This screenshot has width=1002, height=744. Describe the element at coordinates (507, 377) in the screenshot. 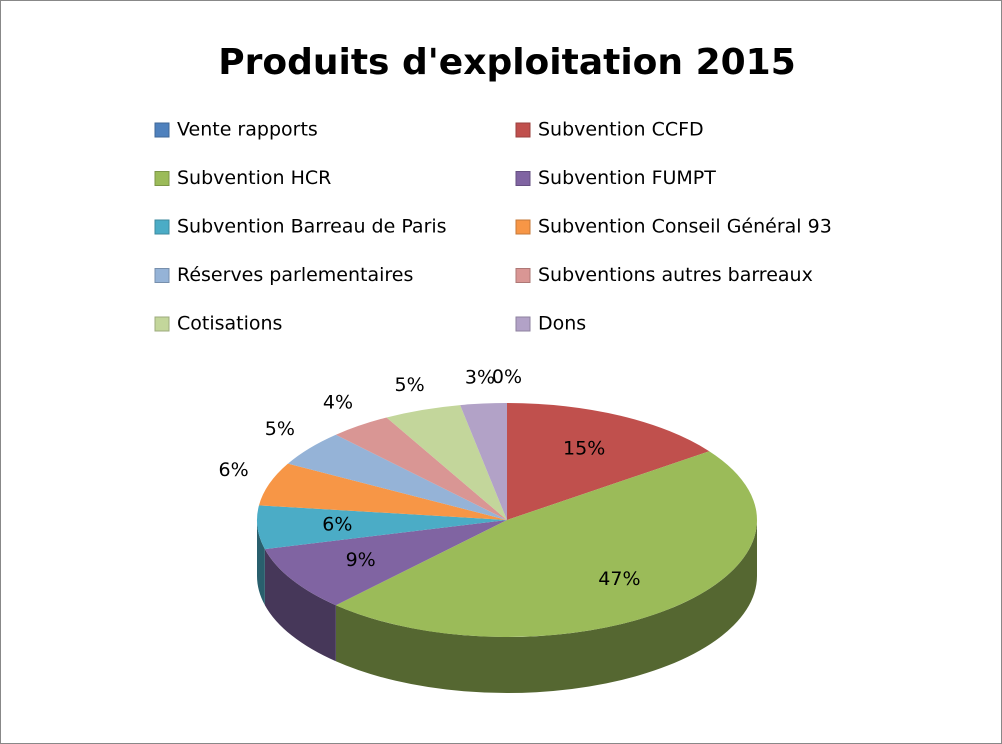

I see `data-label: 0%` at that location.